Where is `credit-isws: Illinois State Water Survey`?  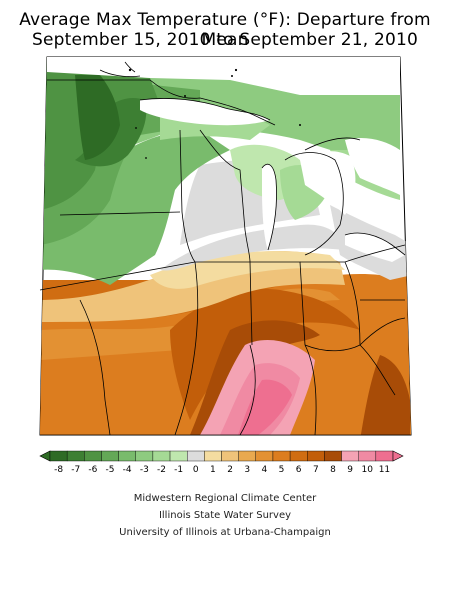 credit-isws: Illinois State Water Survey is located at coordinates (225, 515).